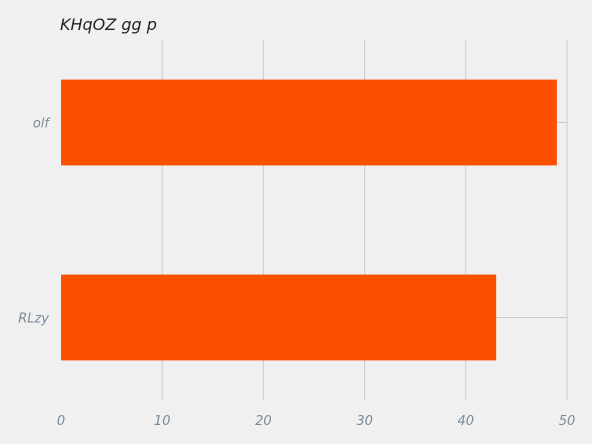 This screenshot has height=444, width=592. I want to click on y-axis-labels: olf RLzy, so click(34, 222).